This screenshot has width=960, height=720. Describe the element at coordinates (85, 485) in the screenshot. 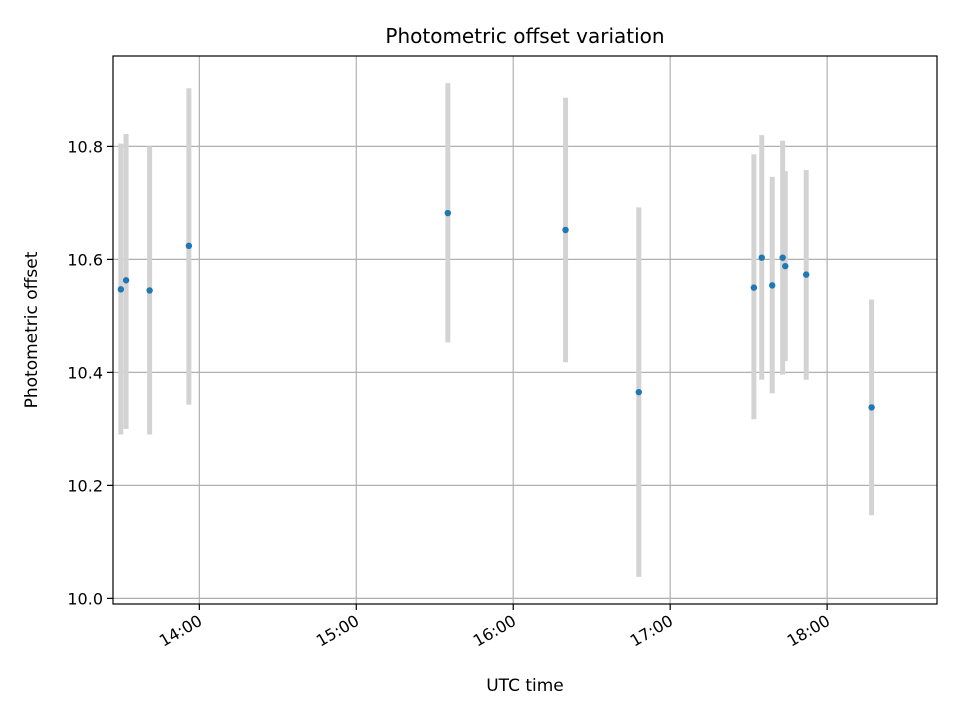

I see `y-tick-label: 10.2` at that location.